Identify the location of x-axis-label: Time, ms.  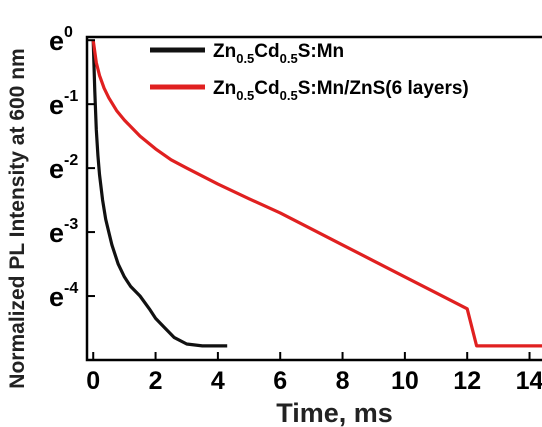
(334, 412).